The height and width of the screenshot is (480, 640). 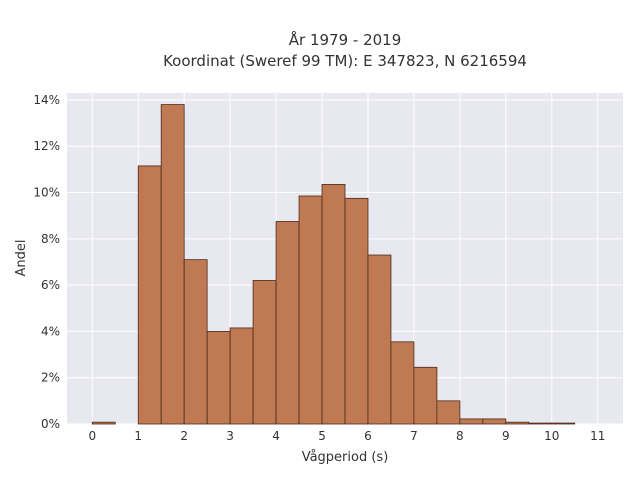 I want to click on y-tick-label: 0%, so click(x=50, y=424).